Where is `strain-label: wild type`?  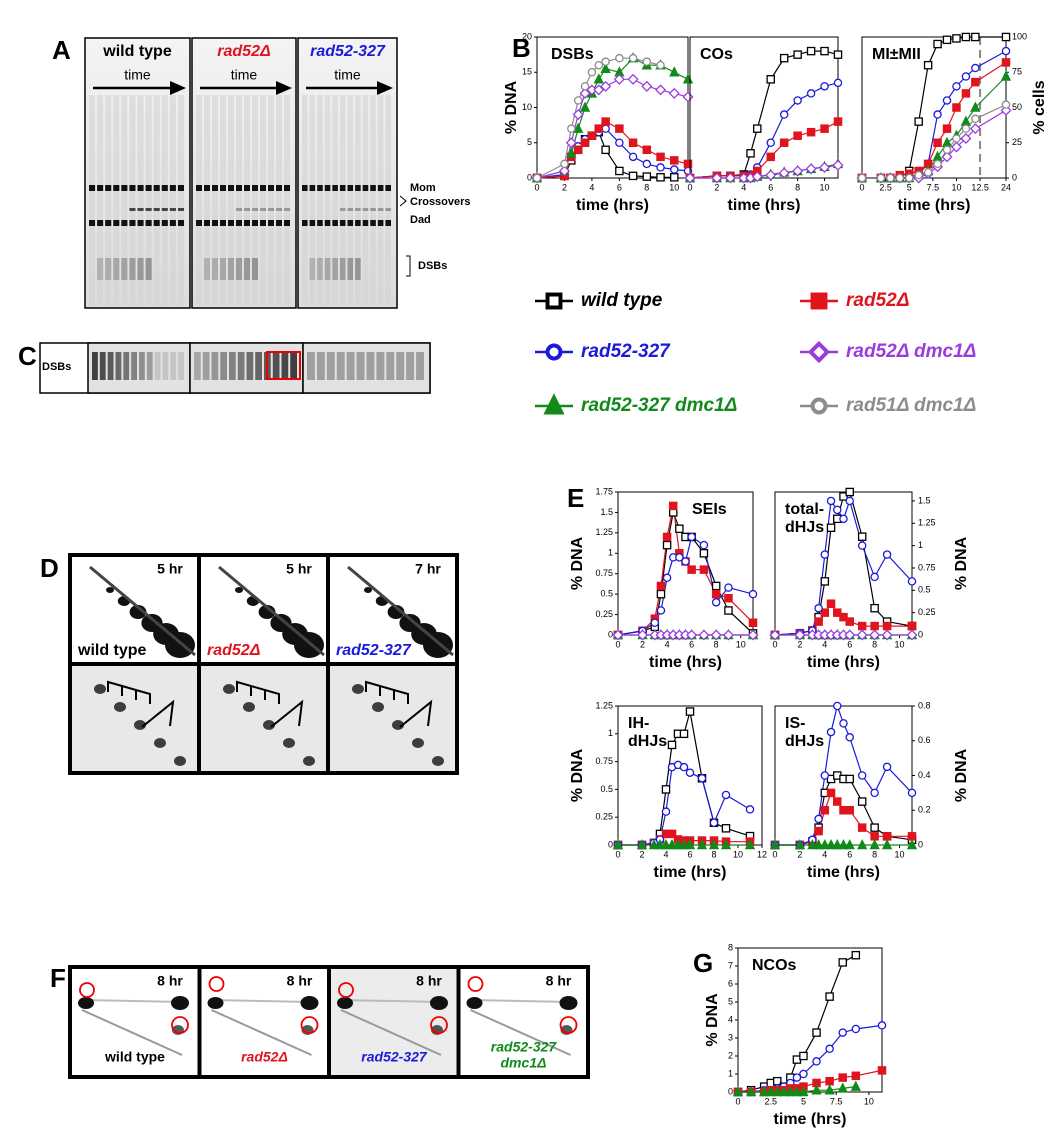
strain-label: wild type is located at coordinates (112, 650).